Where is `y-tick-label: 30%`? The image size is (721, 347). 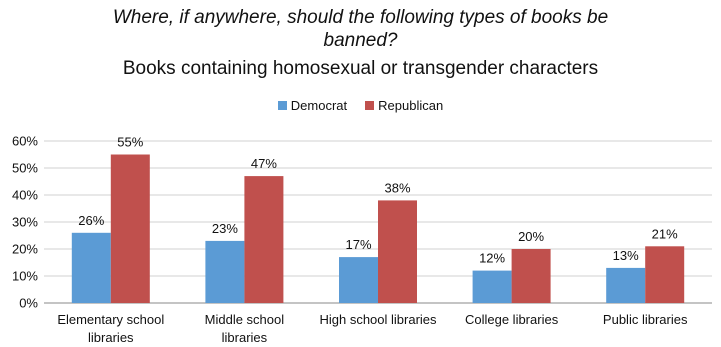
y-tick-label: 30% is located at coordinates (25, 222).